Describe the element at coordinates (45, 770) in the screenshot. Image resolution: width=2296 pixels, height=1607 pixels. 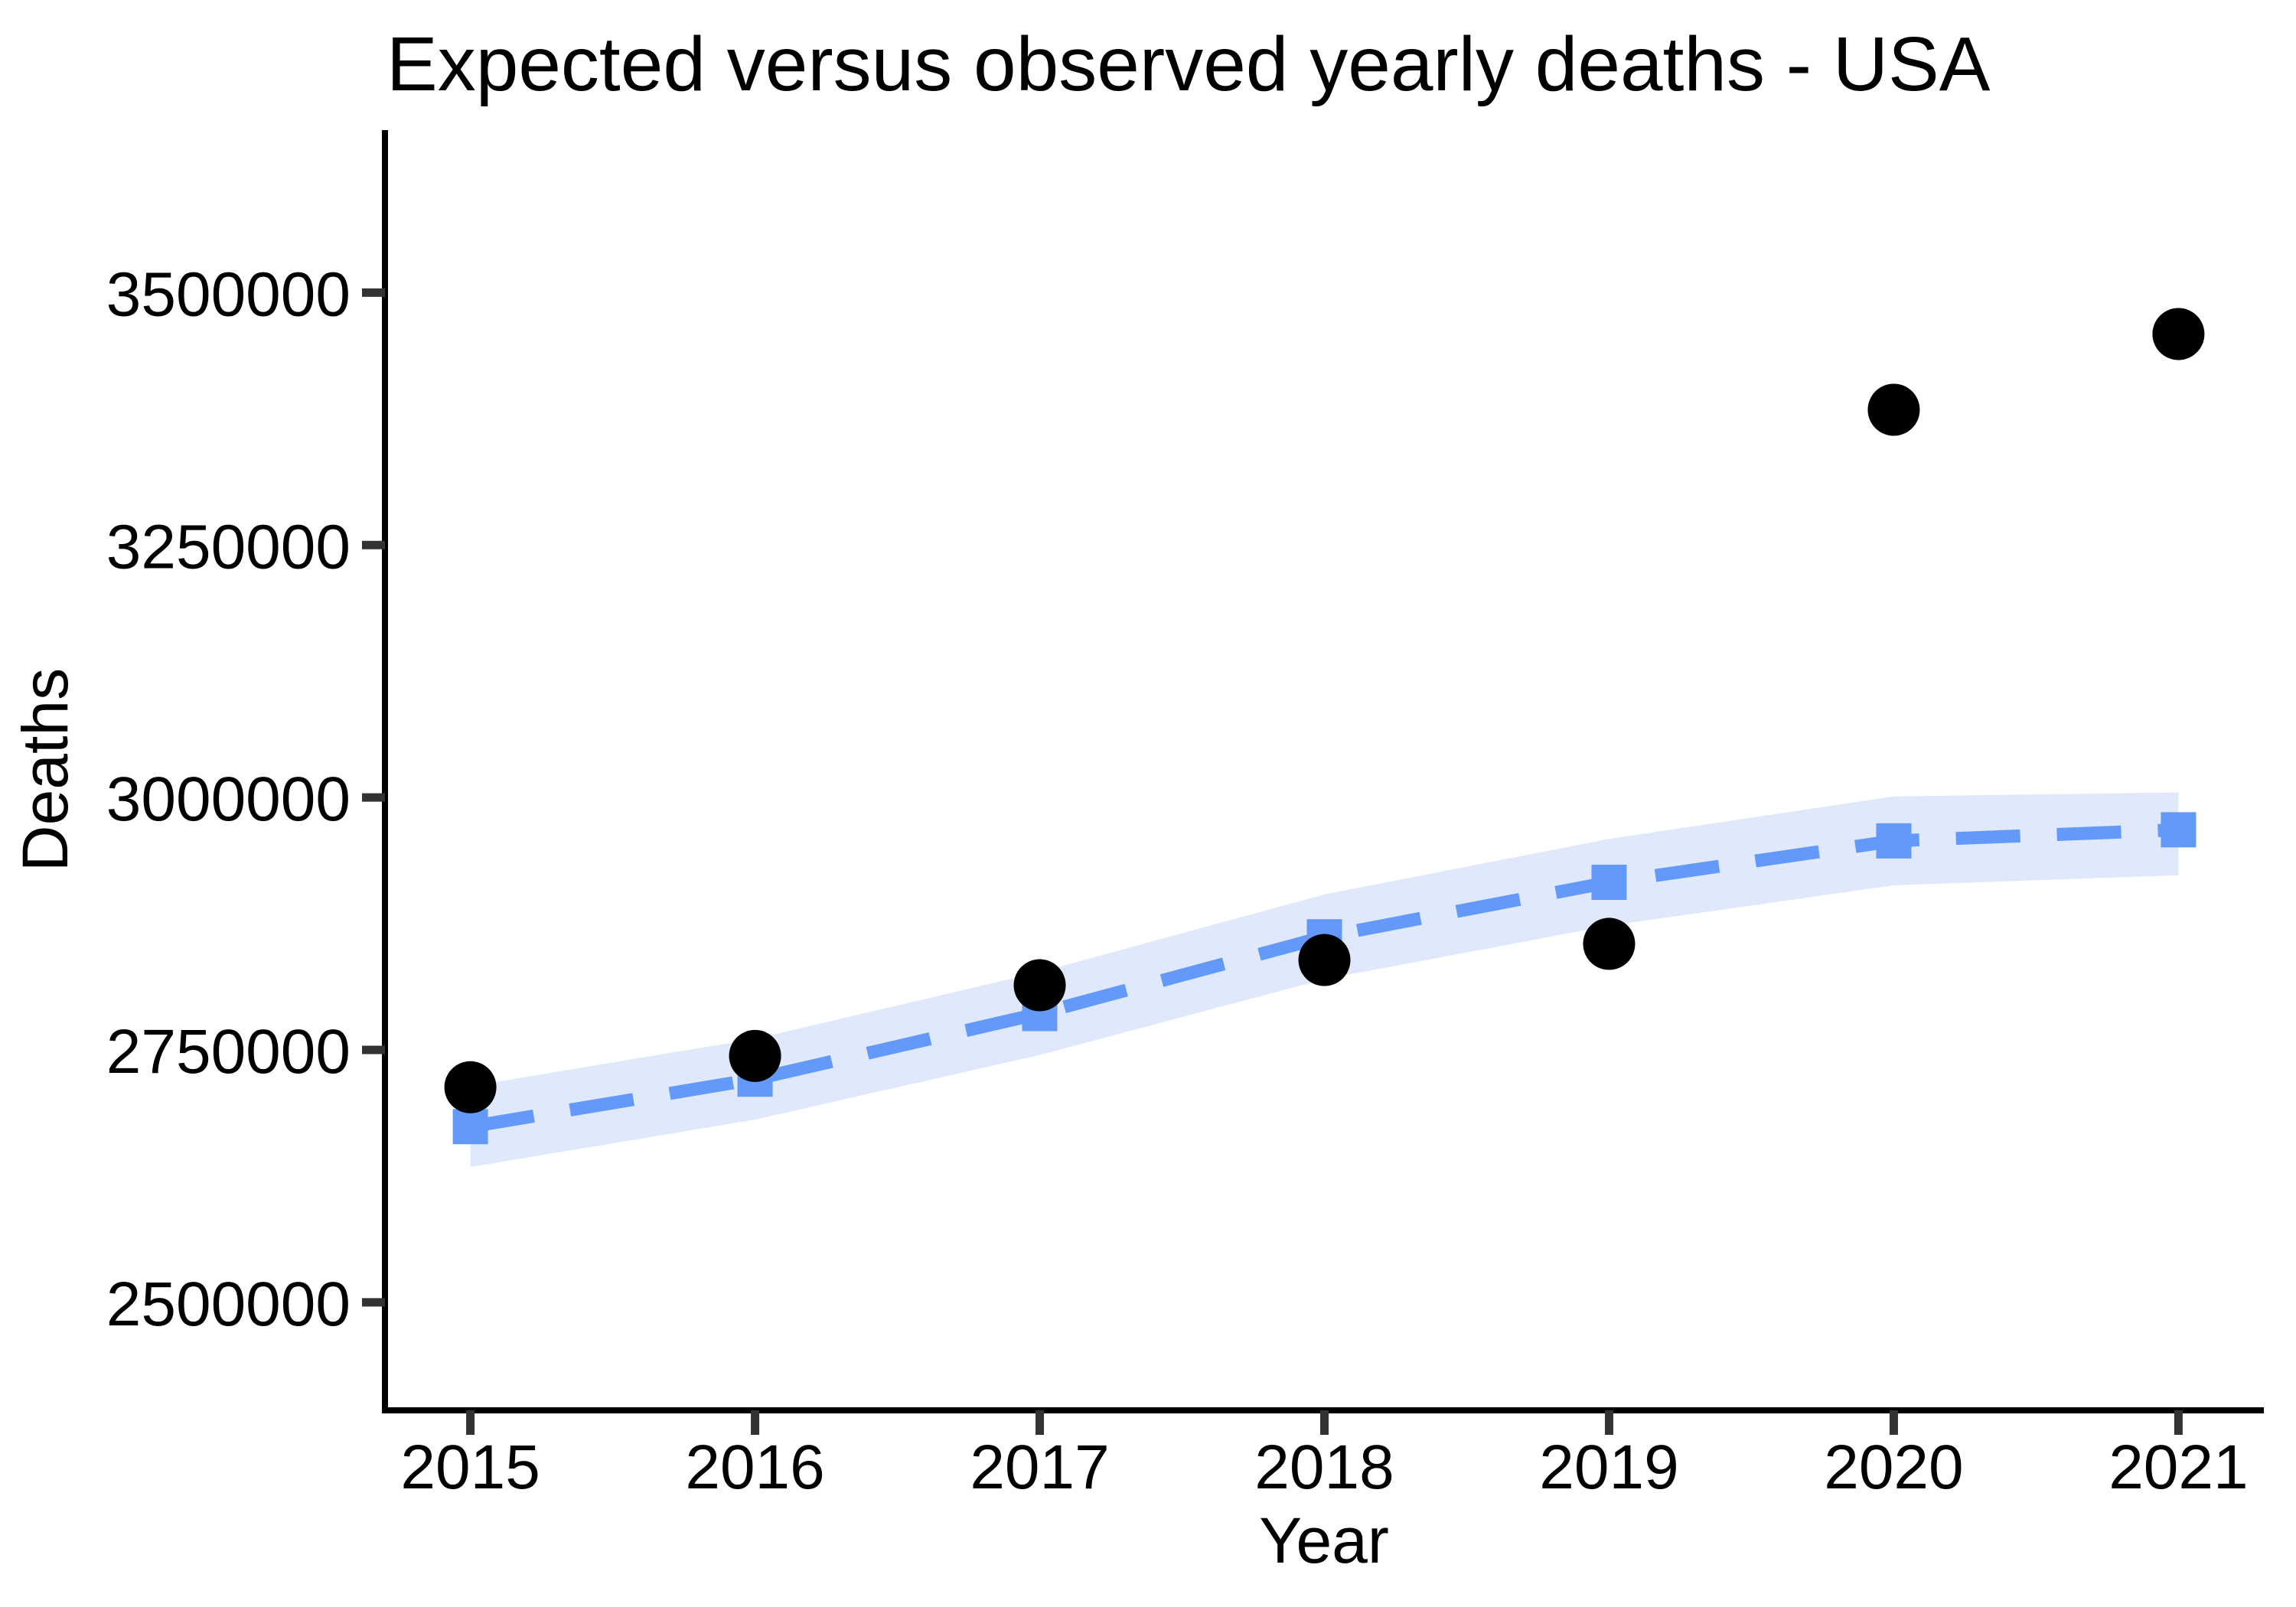
I see `y-axis-title: Deaths` at that location.